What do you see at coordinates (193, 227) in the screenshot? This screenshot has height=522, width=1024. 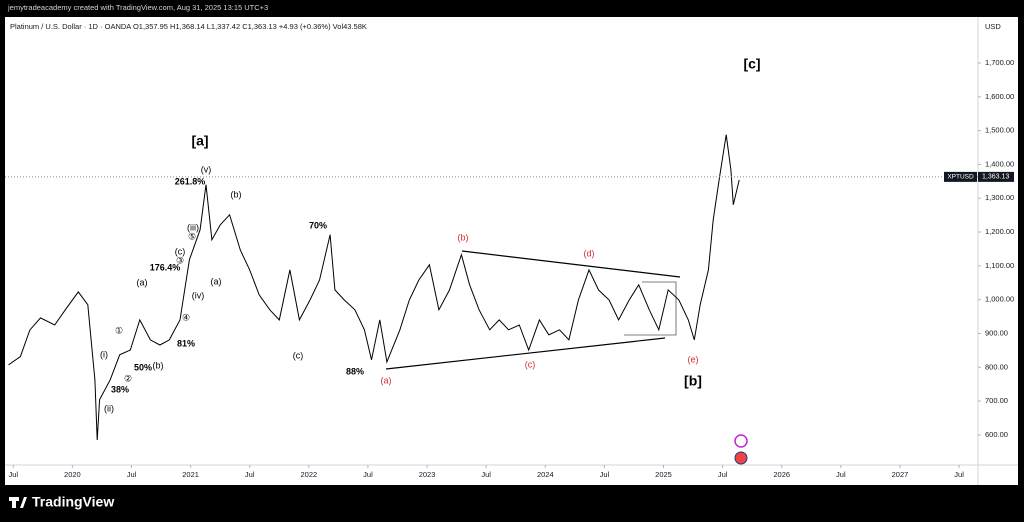 I see `annotation: (iii)` at bounding box center [193, 227].